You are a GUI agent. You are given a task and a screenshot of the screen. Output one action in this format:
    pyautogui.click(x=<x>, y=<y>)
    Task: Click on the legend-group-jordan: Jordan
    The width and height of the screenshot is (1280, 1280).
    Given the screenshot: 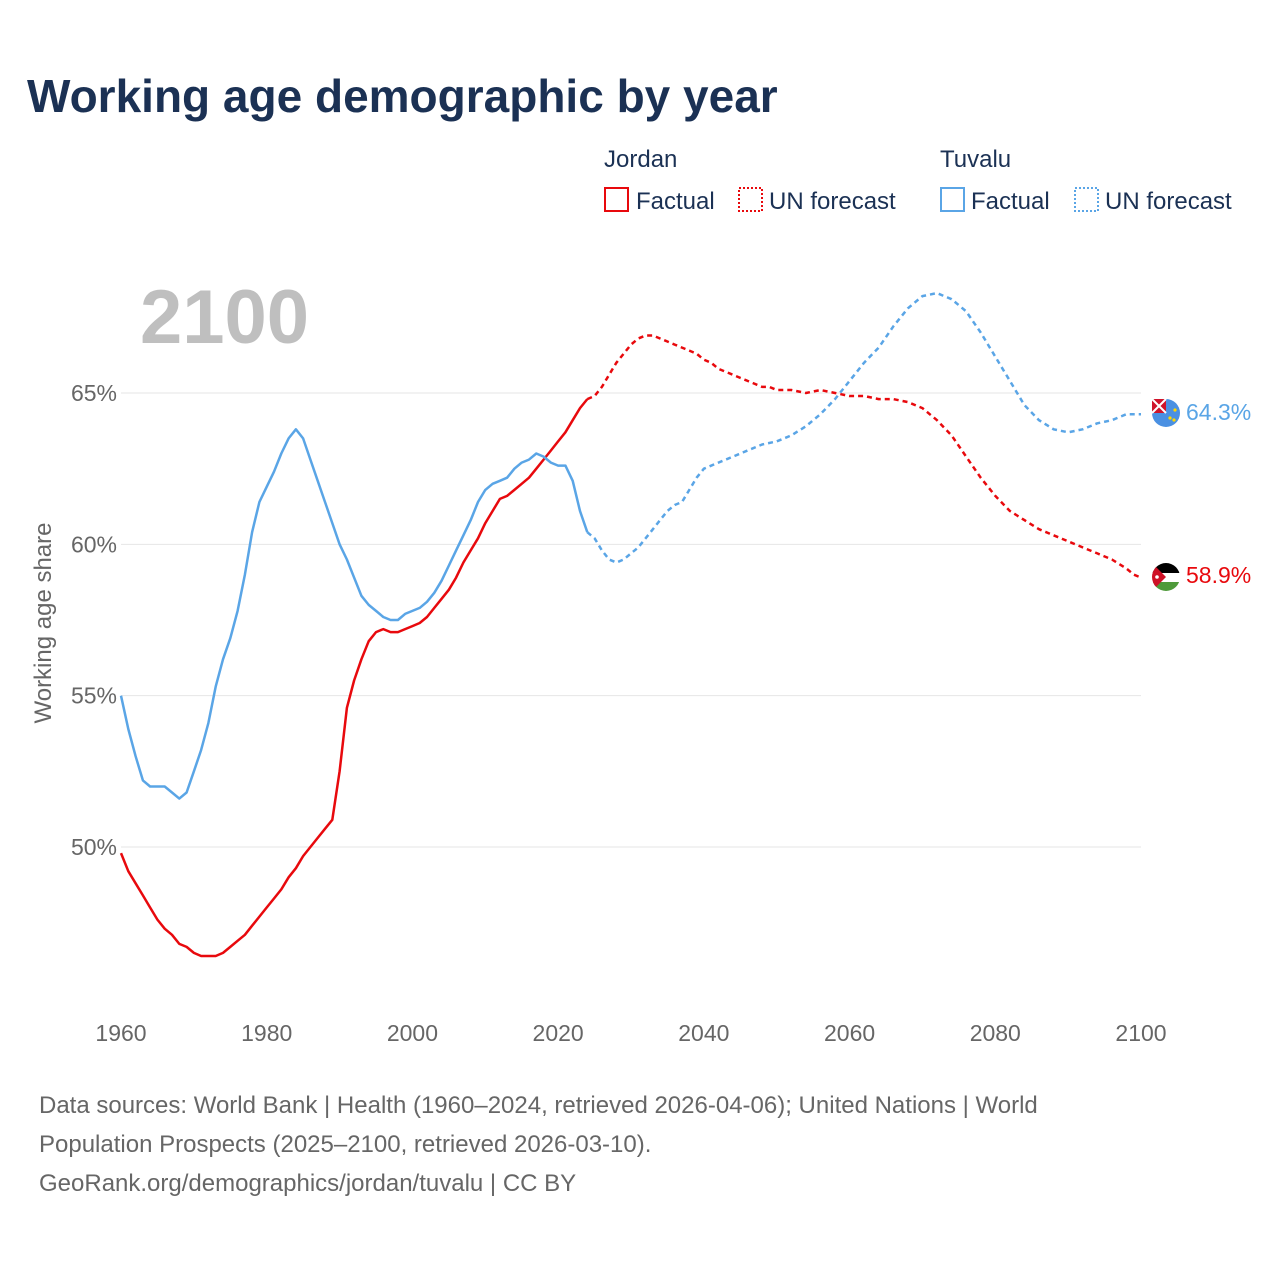 What is the action you would take?
    pyautogui.click(x=640, y=159)
    